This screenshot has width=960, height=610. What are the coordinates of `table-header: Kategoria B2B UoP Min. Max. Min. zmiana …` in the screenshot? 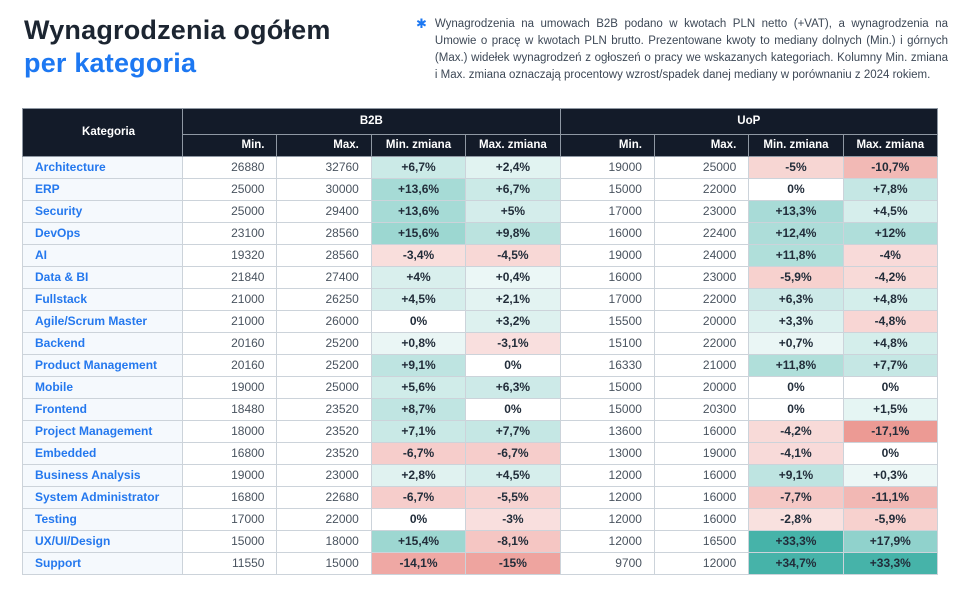 It's located at (480, 132).